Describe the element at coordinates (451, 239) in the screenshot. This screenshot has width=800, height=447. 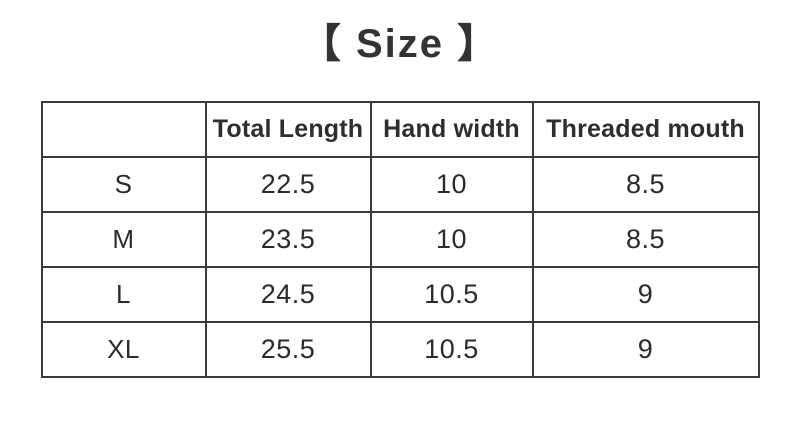
I see `cell-m-hand-width: 10` at that location.